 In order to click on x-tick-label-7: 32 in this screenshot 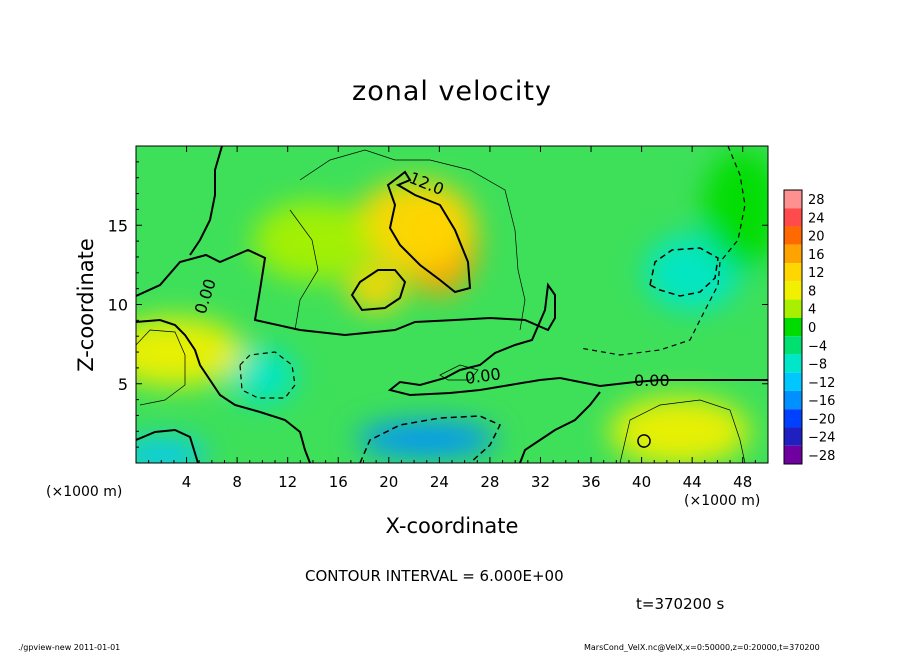, I will do `click(540, 482)`.